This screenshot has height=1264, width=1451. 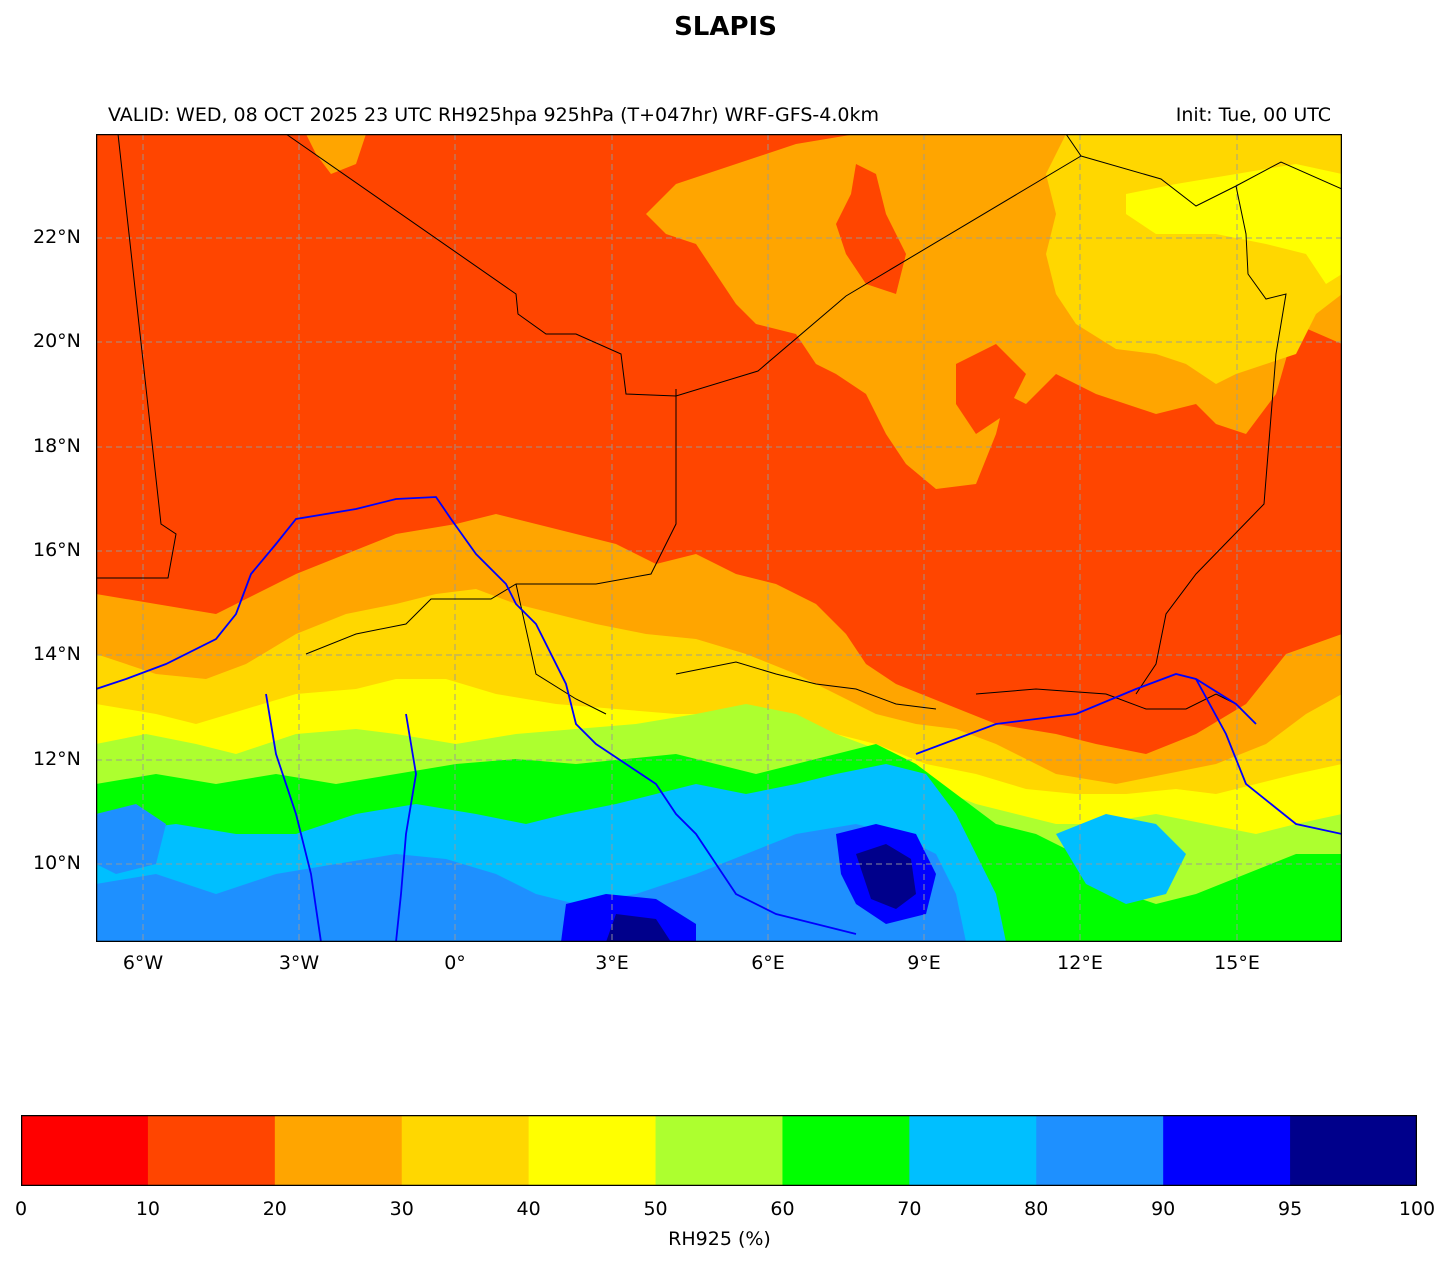 What do you see at coordinates (1121, 859) in the screenshot?
I see `rh-field-70-80-east` at bounding box center [1121, 859].